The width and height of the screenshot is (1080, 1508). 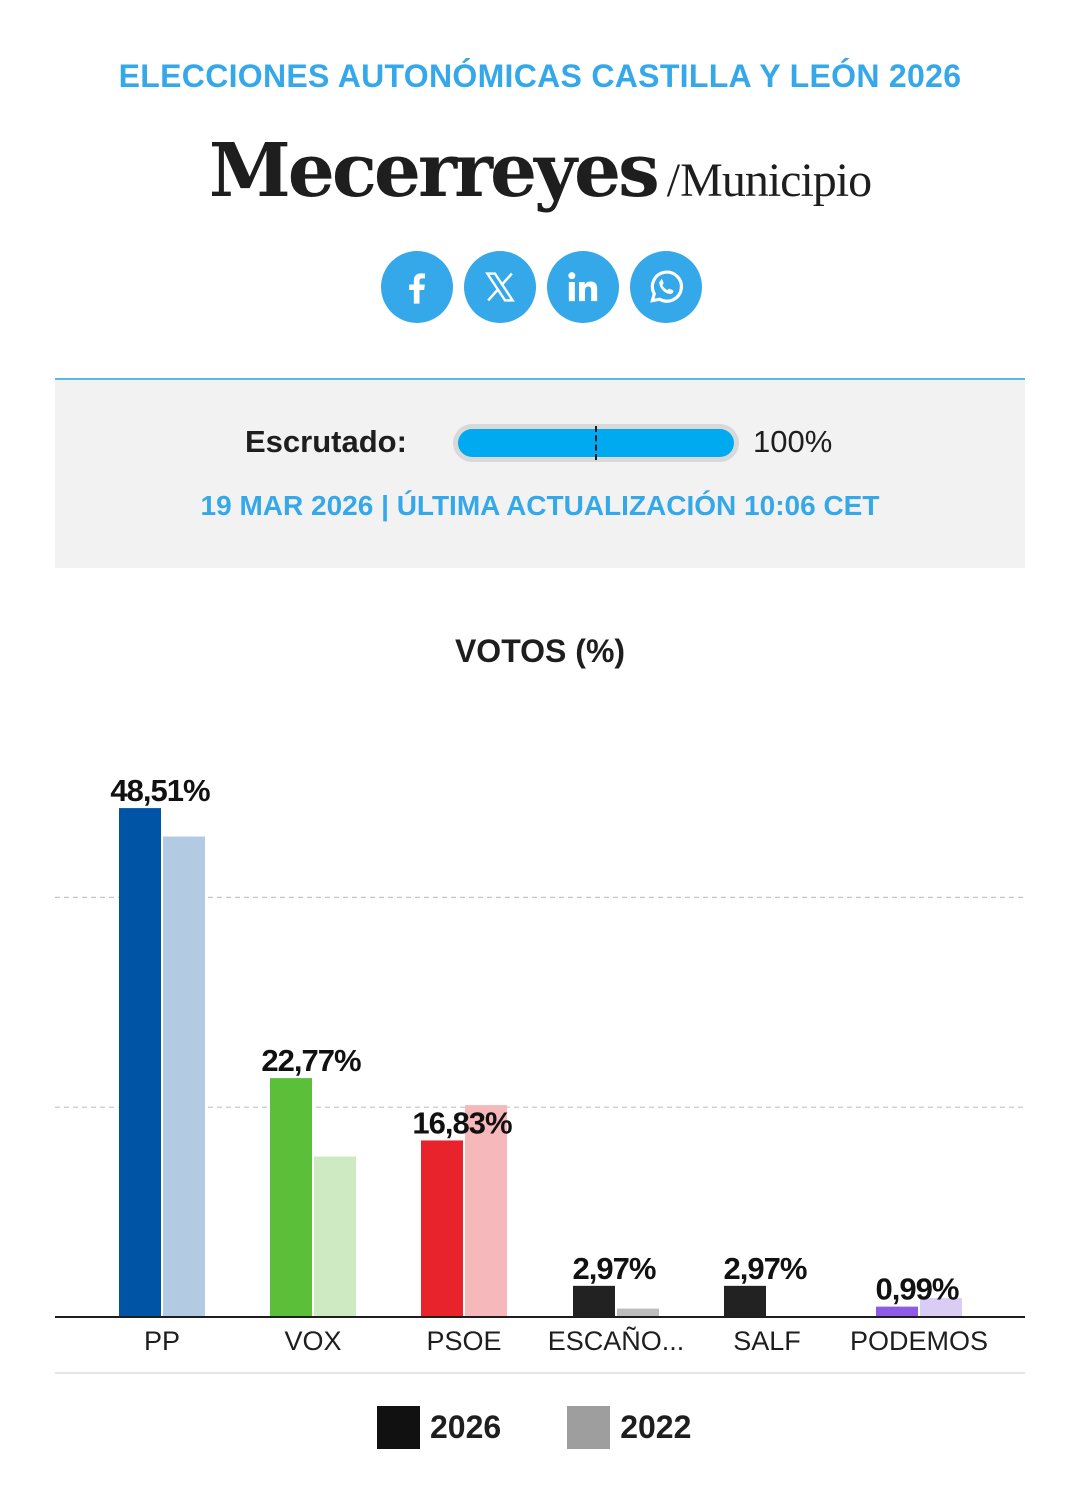 I want to click on category-label-1: VOX, so click(x=312, y=1341).